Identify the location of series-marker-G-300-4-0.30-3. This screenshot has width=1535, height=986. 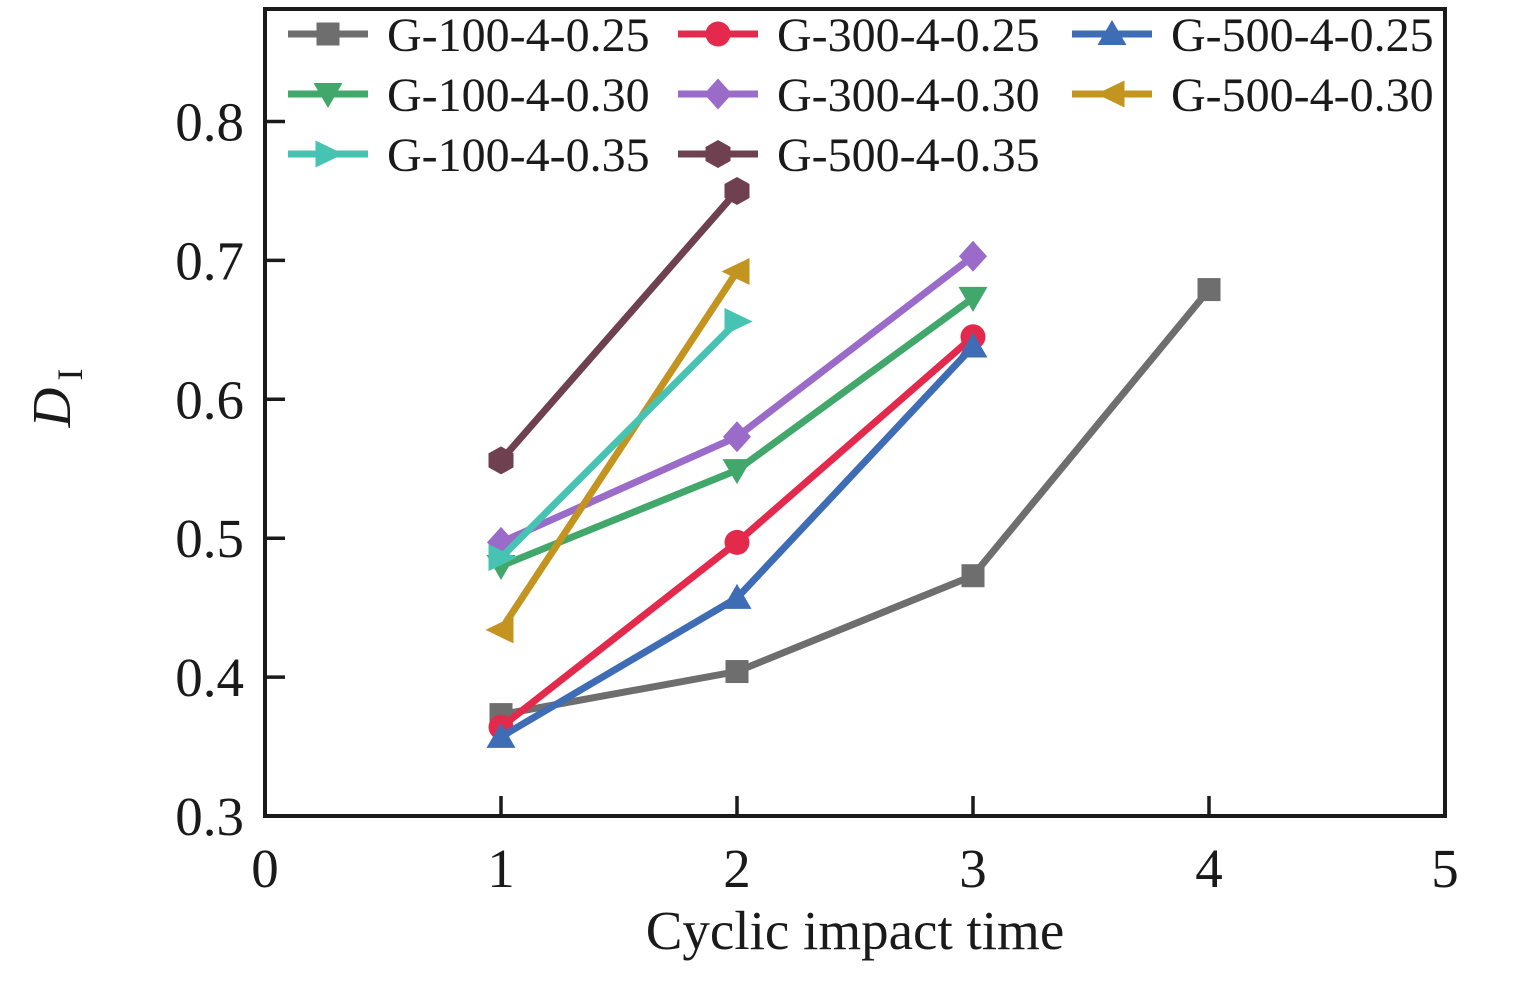
(973, 256).